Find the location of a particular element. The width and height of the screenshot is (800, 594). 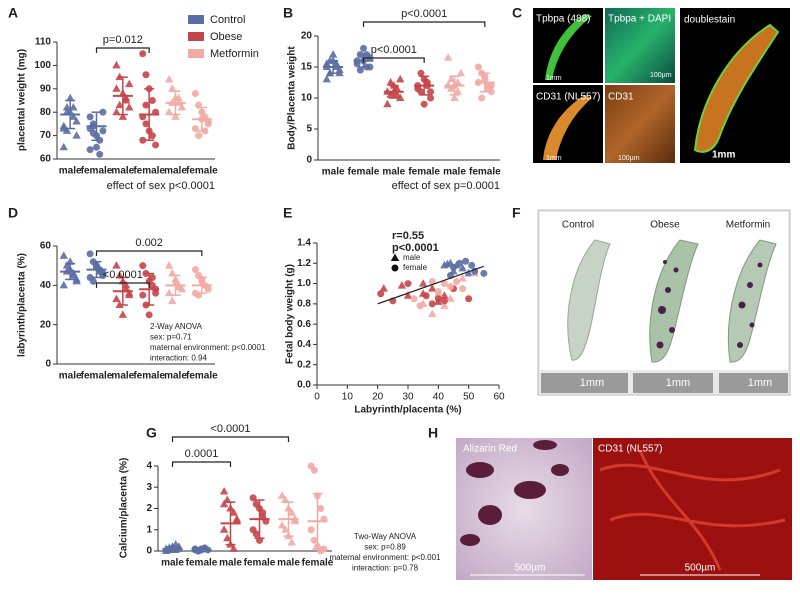

tissue is located at coordinates (752, 301).